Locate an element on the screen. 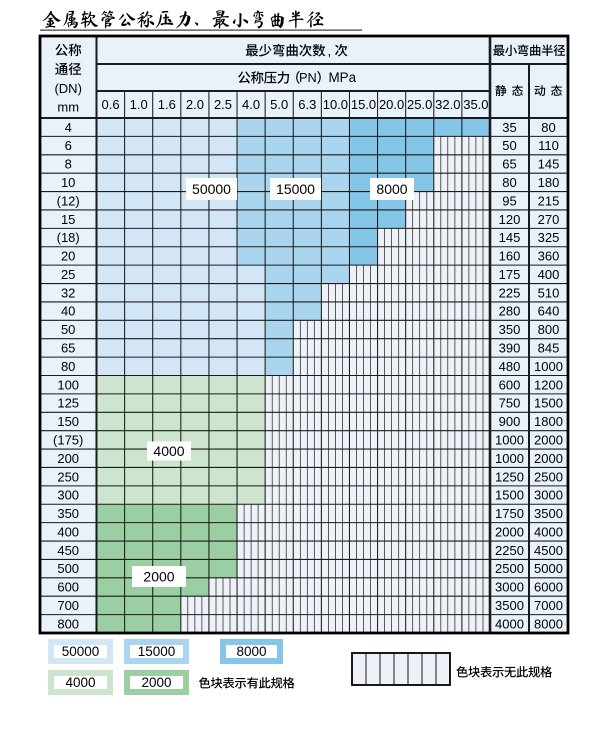 This screenshot has width=600, height=748. svg-text: 95 is located at coordinates (509, 200).